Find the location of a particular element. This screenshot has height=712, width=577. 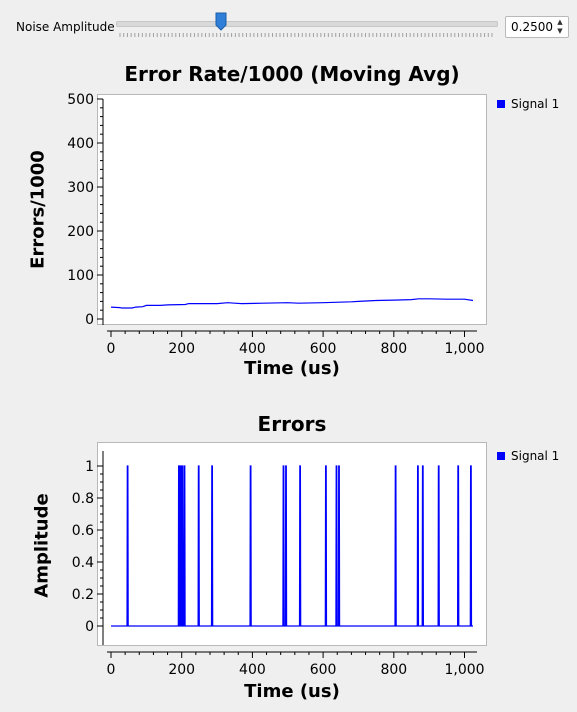

plot1-legend-swatch is located at coordinates (501, 104).